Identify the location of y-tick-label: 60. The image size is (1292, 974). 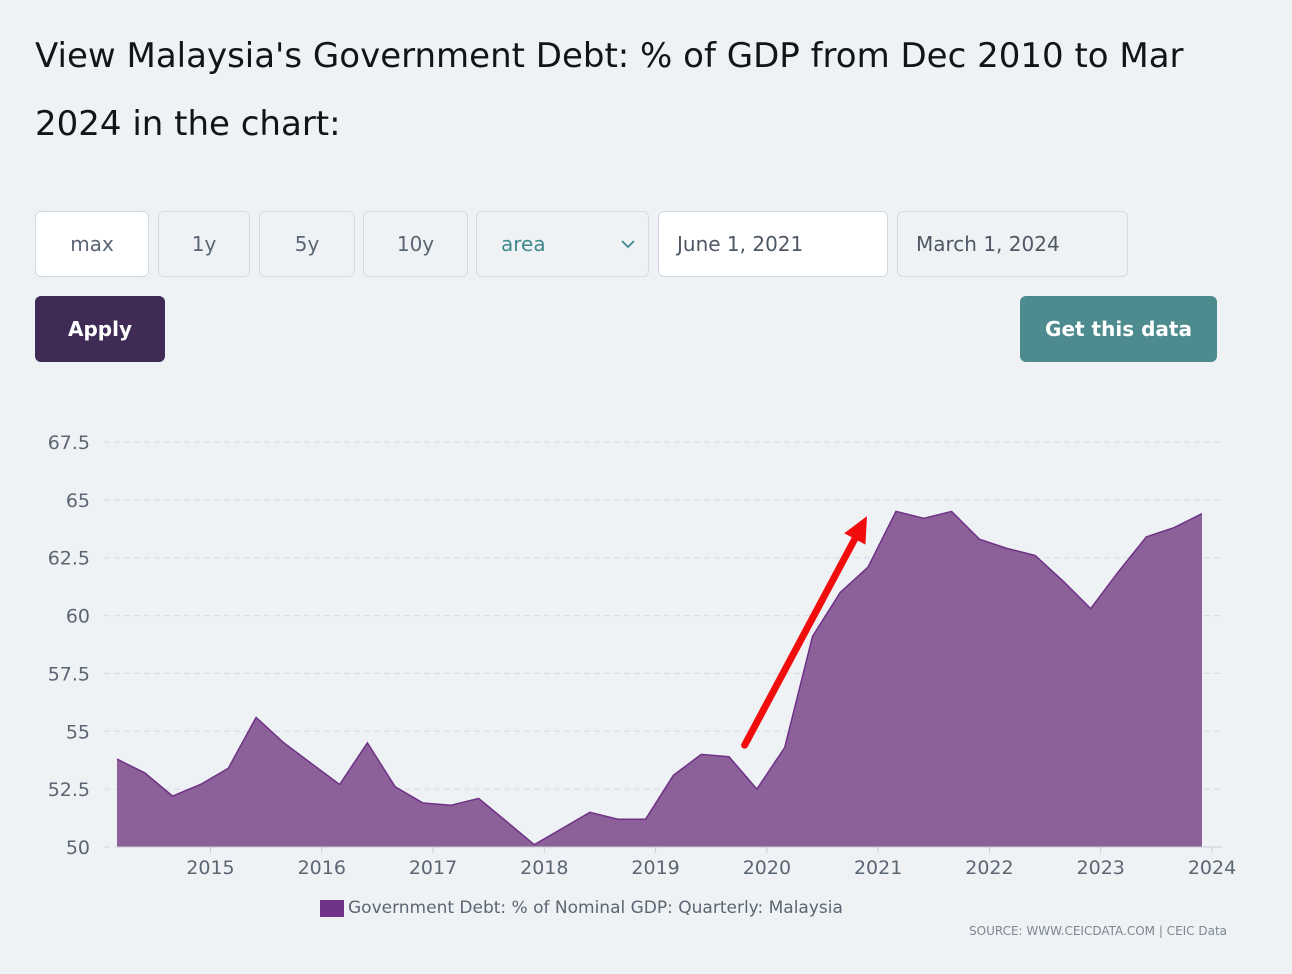
(78, 617).